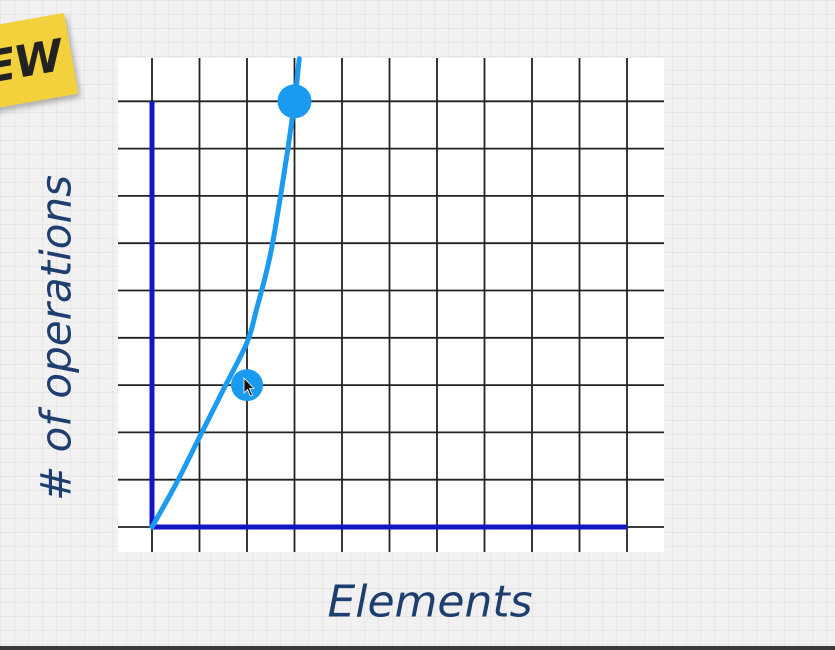  I want to click on cursor-icon, so click(249, 387).